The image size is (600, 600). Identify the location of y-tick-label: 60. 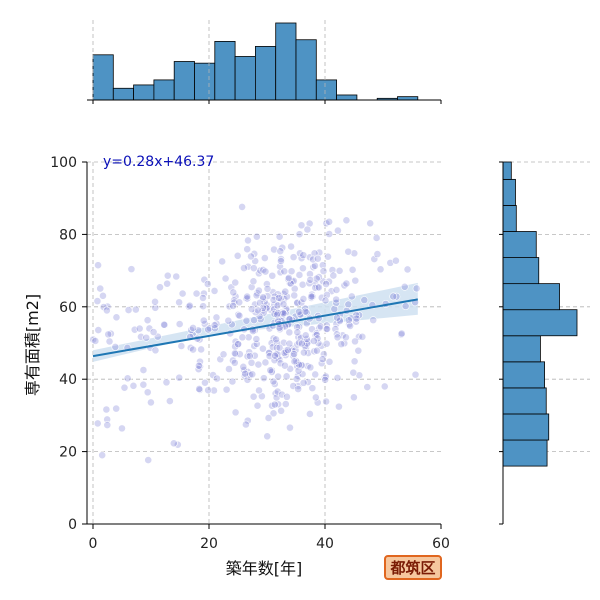
(68, 308).